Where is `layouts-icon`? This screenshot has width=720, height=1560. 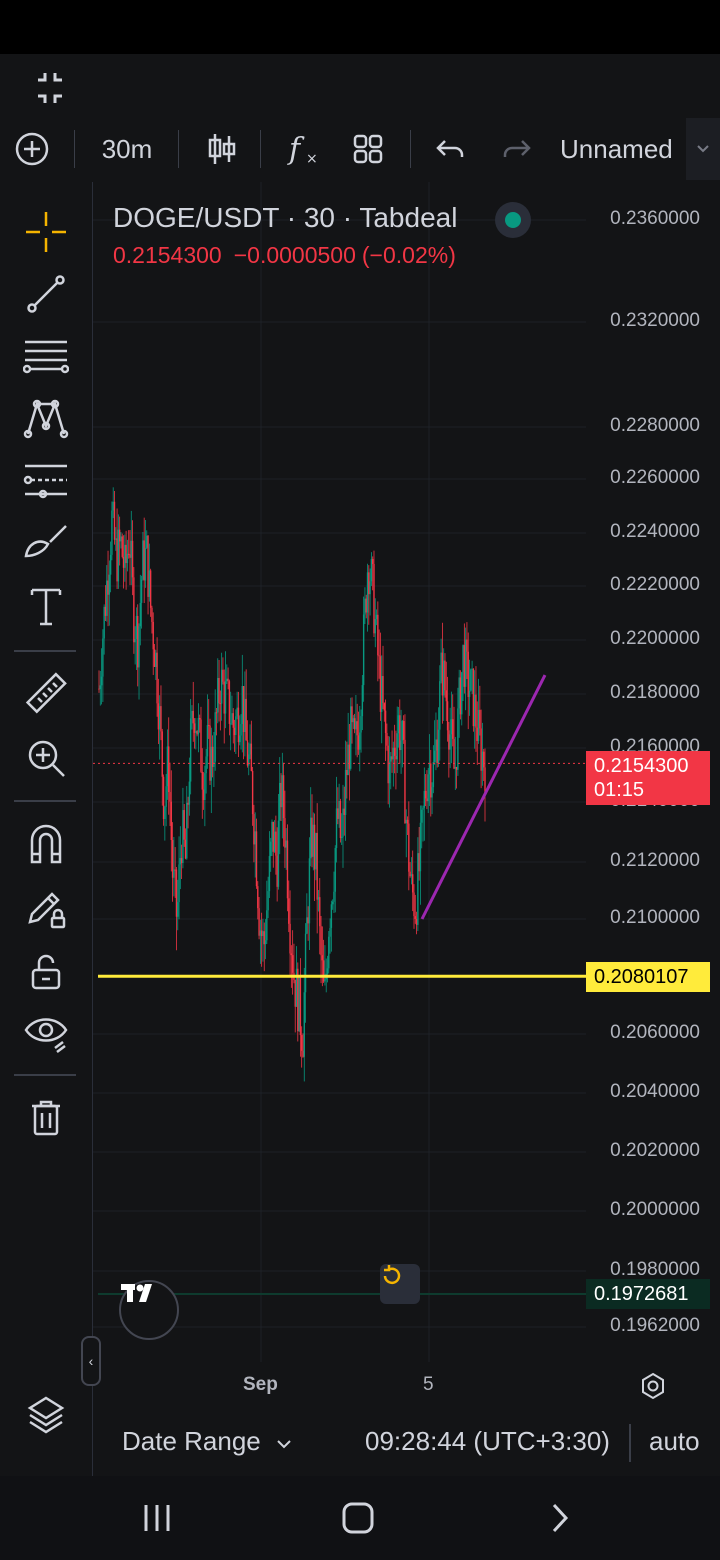
layouts-icon is located at coordinates (368, 149).